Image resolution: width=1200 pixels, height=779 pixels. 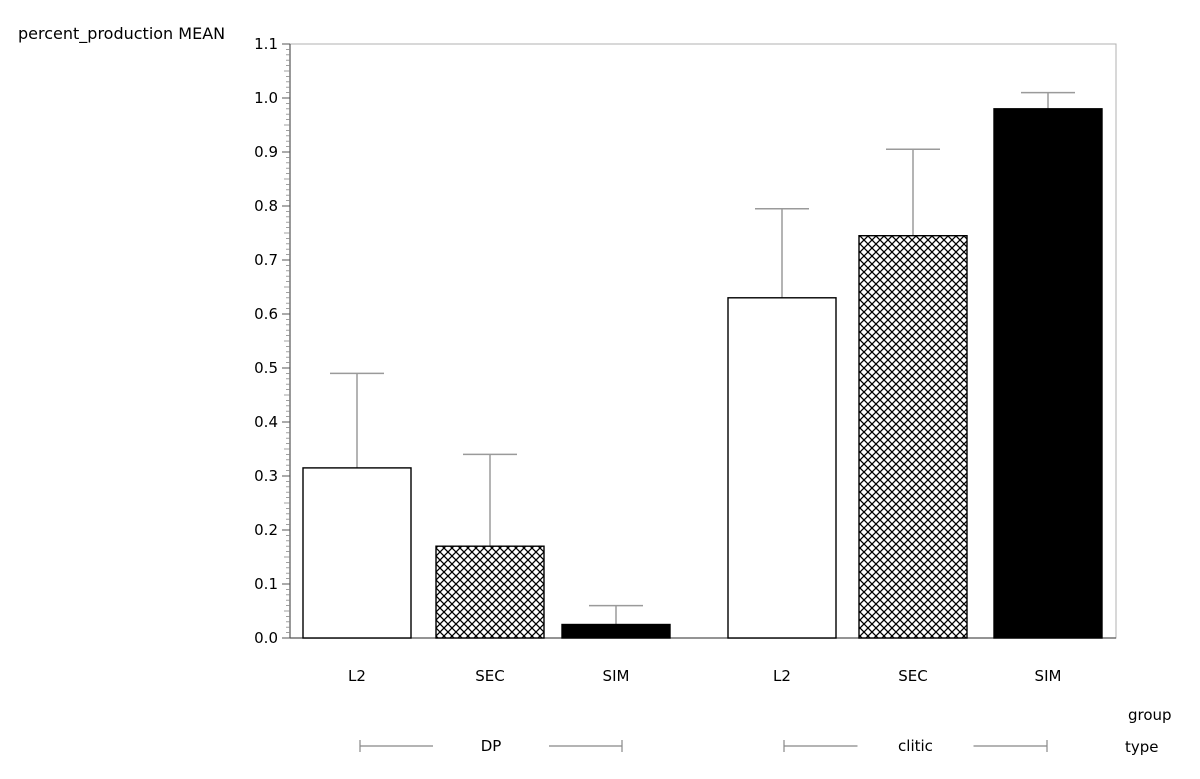 I want to click on y-tick-label: 0.9, so click(x=266, y=152).